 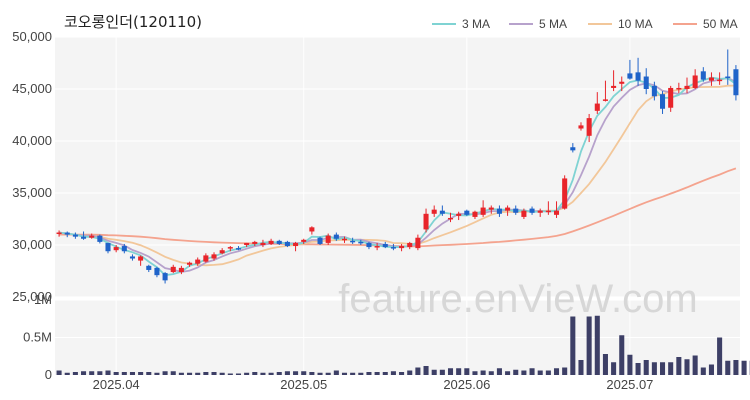 What do you see at coordinates (629, 384) in the screenshot?
I see `x-tick-label: 2025.07` at bounding box center [629, 384].